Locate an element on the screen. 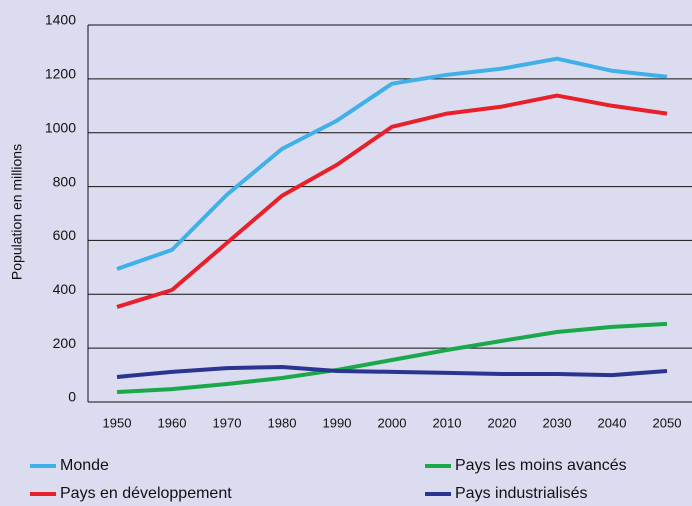 The height and width of the screenshot is (506, 692). x-tick-label: 1950 is located at coordinates (117, 422).